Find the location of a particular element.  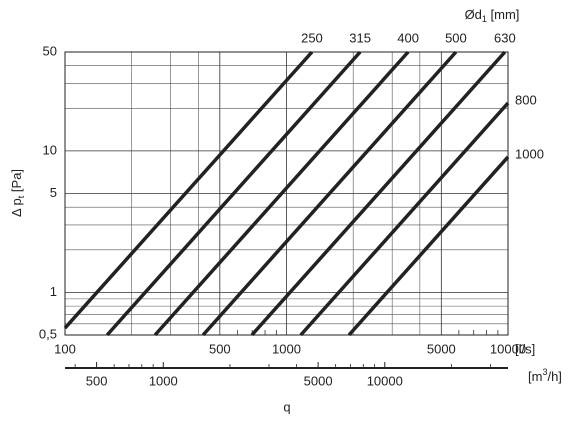

x-tick-label: 100 is located at coordinates (65, 348).